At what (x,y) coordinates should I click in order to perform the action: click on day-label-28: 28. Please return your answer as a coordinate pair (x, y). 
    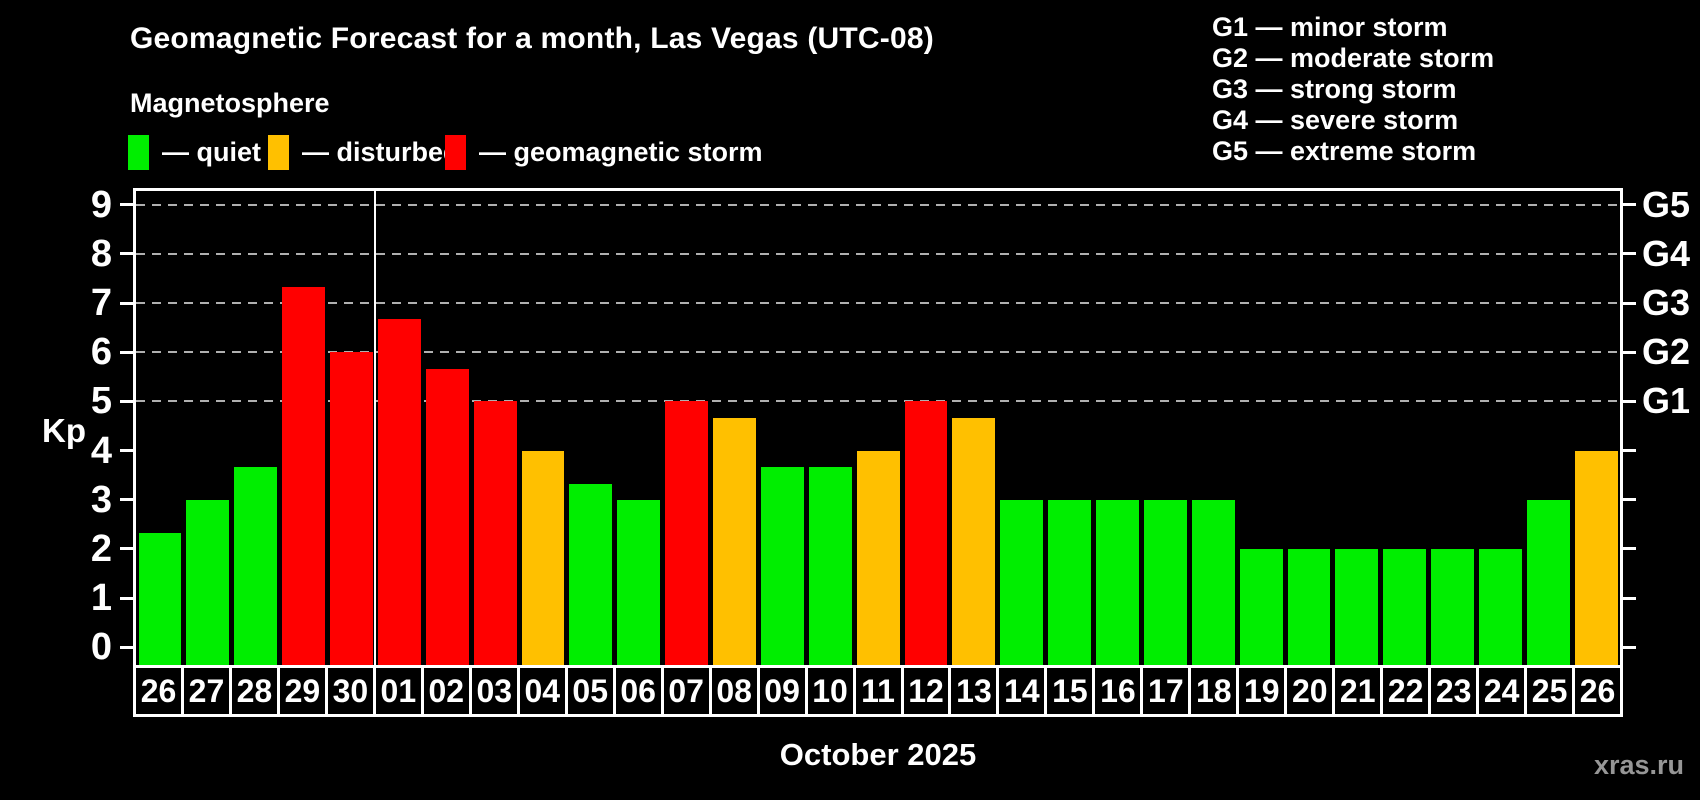
    Looking at the image, I should click on (252, 691).